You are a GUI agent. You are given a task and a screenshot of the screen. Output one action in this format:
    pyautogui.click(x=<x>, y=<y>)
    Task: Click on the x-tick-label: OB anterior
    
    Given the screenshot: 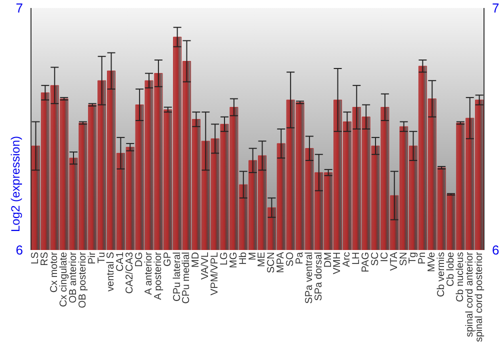 What is the action you would take?
    pyautogui.click(x=73, y=277)
    